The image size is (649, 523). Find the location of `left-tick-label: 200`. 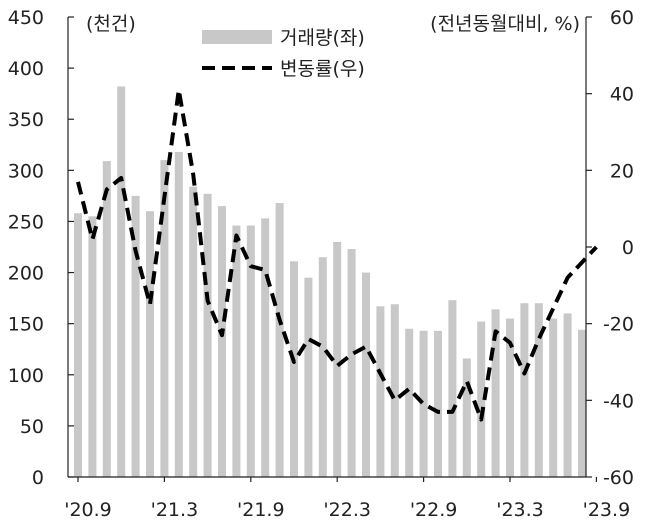

left-tick-label: 200 is located at coordinates (26, 274).